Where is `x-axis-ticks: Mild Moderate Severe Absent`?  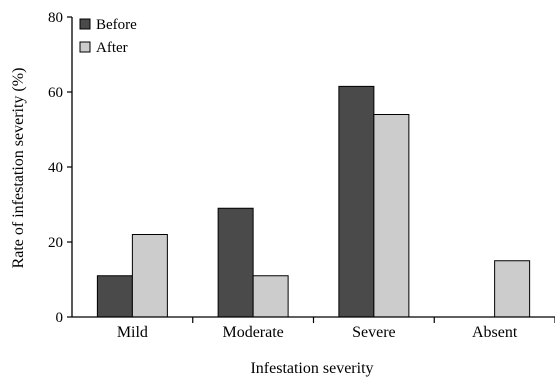 x-axis-ticks: Mild Moderate Severe Absent is located at coordinates (336, 329).